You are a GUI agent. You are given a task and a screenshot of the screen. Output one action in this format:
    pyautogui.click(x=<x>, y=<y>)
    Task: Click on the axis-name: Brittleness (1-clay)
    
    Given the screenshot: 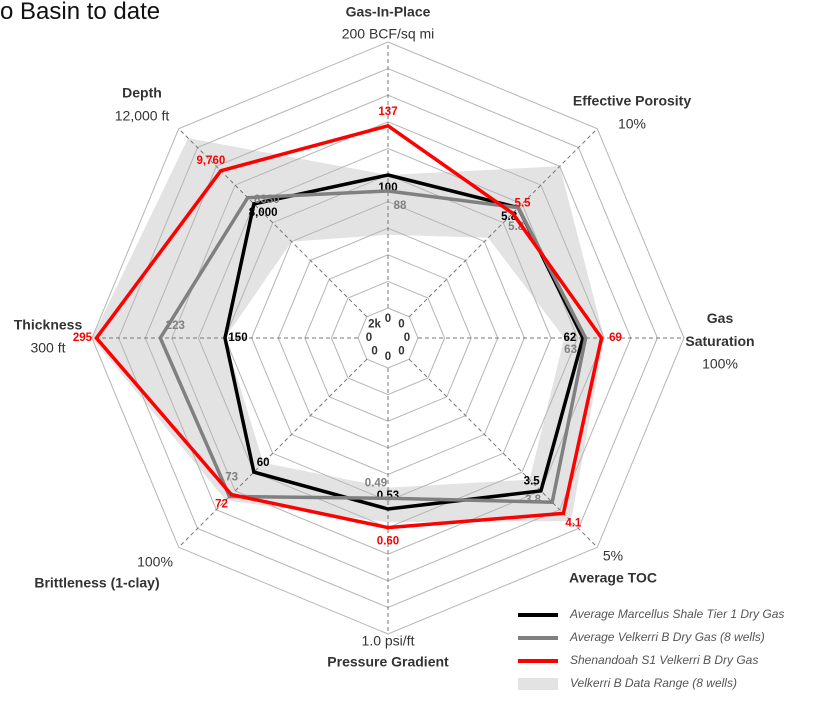 What is the action you would take?
    pyautogui.click(x=97, y=582)
    